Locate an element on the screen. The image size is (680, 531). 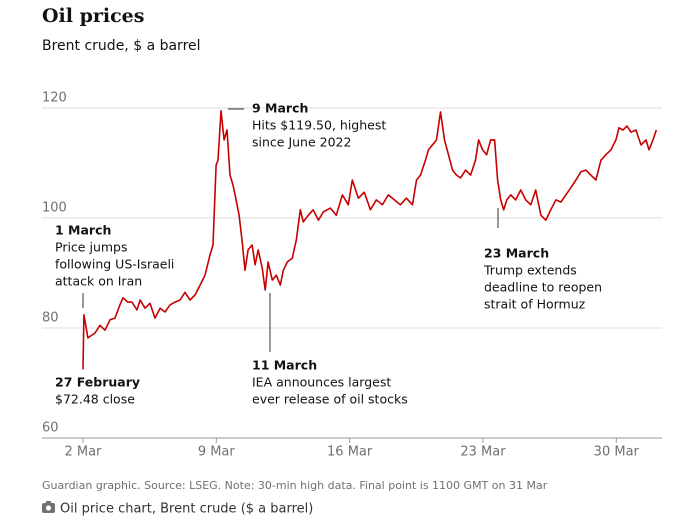
chart-title: Oil prices is located at coordinates (93, 16).